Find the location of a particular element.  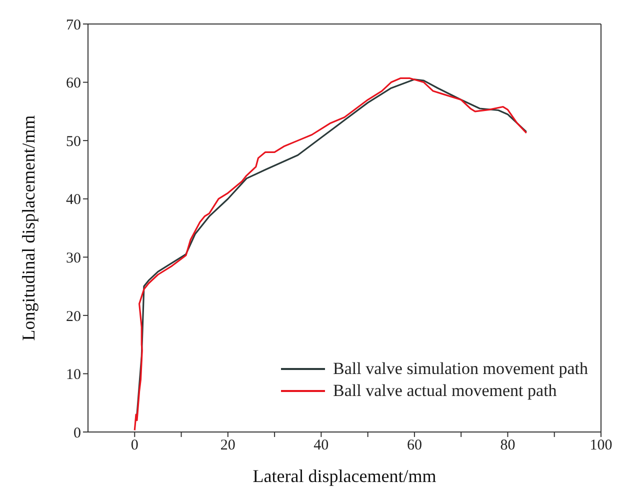

y-tick-label: 0 is located at coordinates (77, 433).